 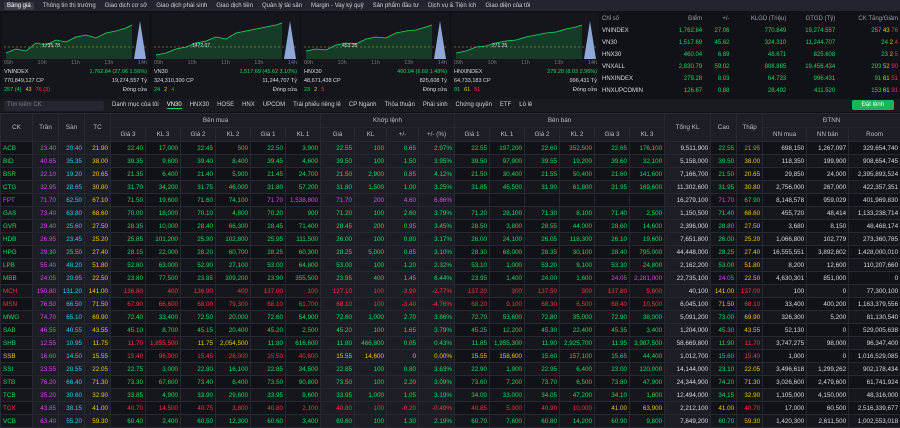 I want to click on cell: 6.86%, so click(x=437, y=200).